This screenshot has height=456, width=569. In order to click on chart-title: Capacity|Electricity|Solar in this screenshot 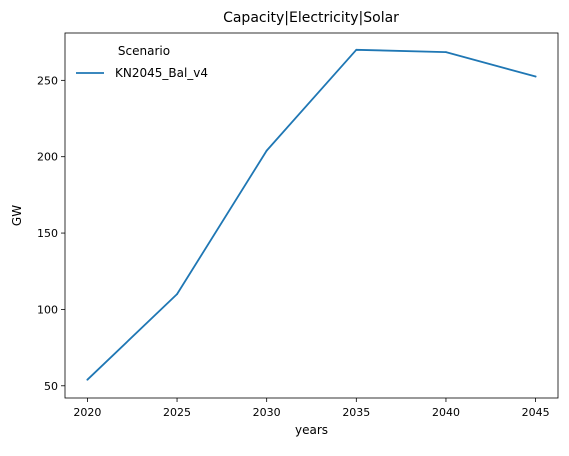, I will do `click(311, 18)`.